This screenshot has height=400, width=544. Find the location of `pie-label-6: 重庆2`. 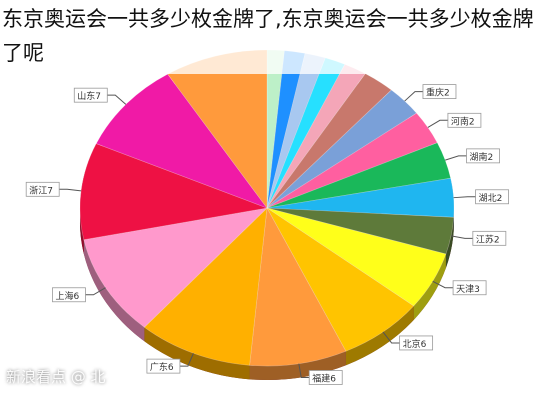

pie-label-6: 重庆2 is located at coordinates (438, 93).